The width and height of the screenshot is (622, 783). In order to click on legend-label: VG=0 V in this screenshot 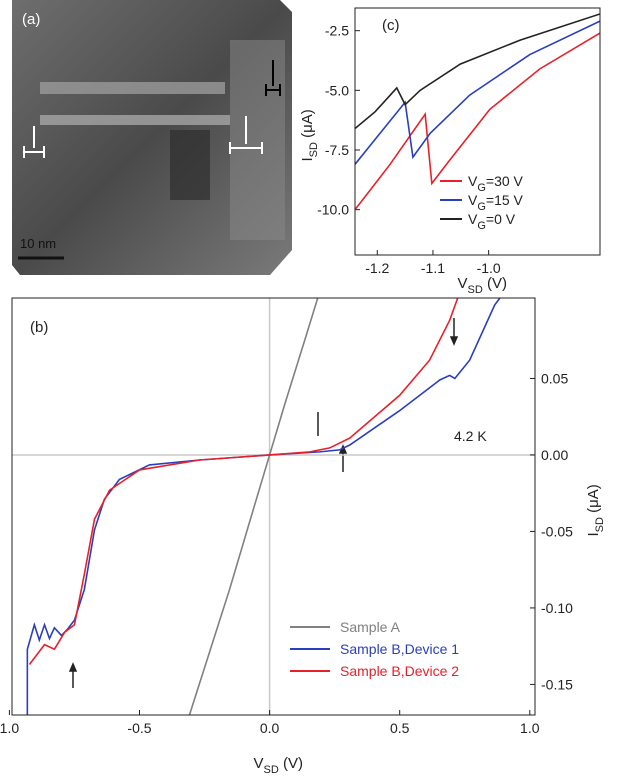, I will do `click(492, 221)`.